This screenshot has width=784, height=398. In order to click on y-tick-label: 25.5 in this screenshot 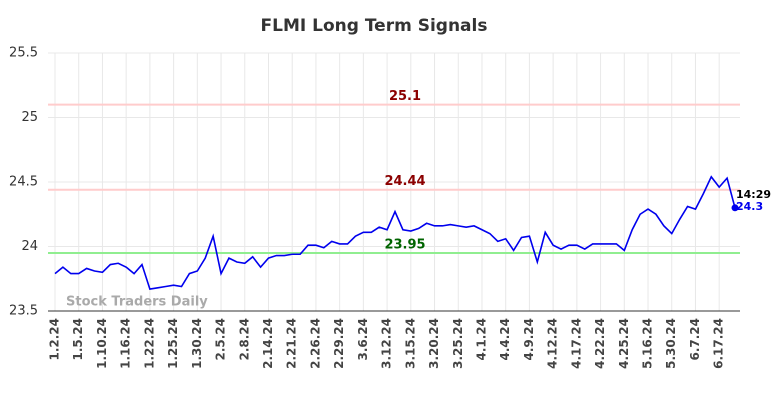, I will do `click(23, 53)`.